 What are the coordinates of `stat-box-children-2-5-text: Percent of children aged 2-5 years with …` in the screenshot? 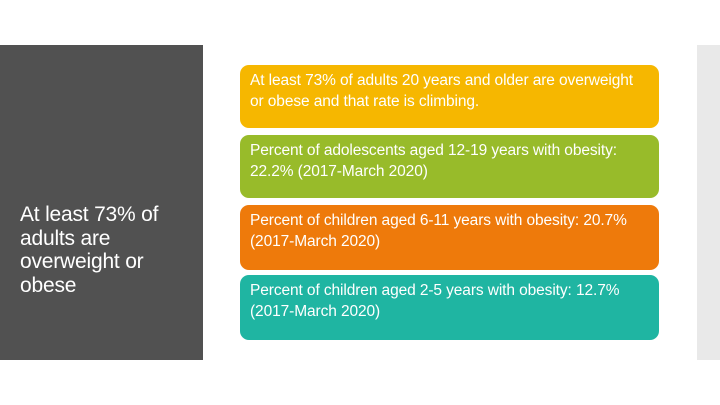 It's located at (435, 301).